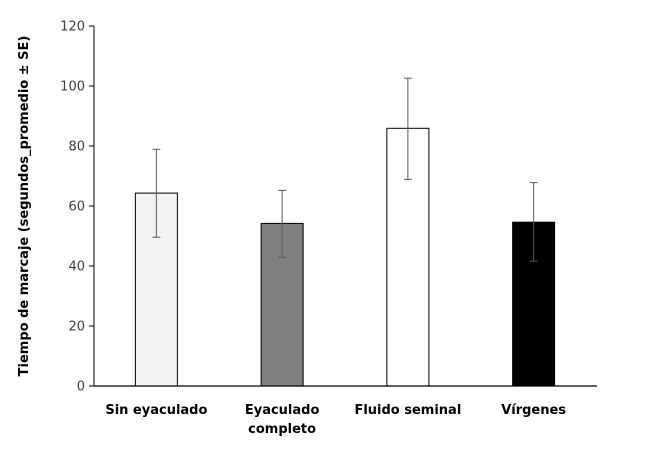 Image resolution: width=662 pixels, height=453 pixels. I want to click on y-tick-label: 0, so click(81, 387).